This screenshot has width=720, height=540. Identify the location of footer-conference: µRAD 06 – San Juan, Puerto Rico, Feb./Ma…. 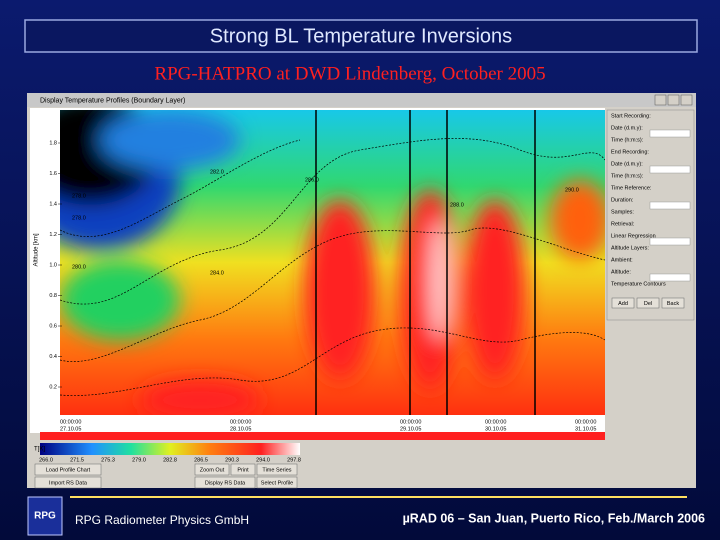
(554, 518).